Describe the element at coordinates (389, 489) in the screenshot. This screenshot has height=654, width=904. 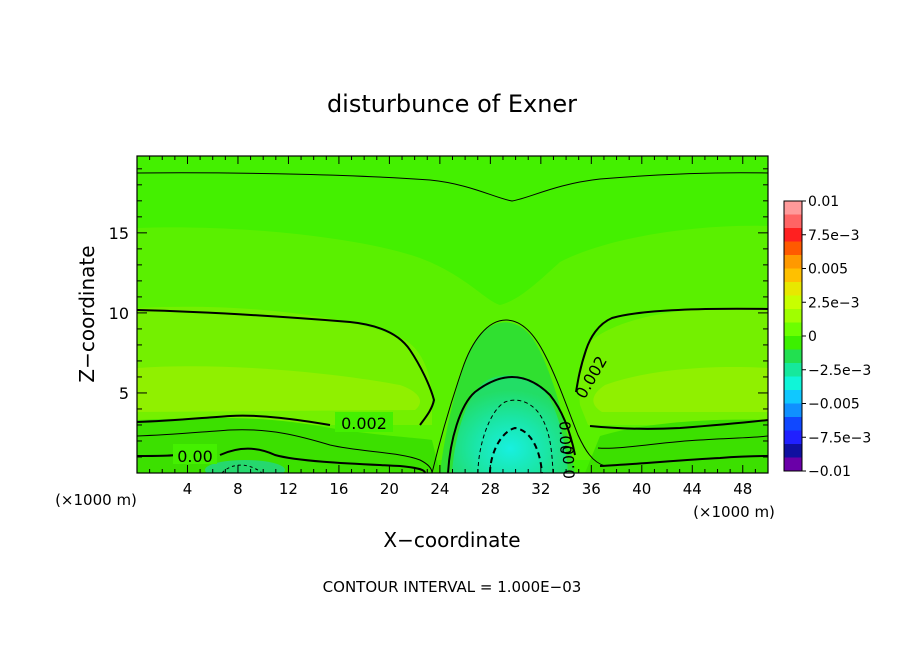
I see `x-tick-label: 20` at that location.